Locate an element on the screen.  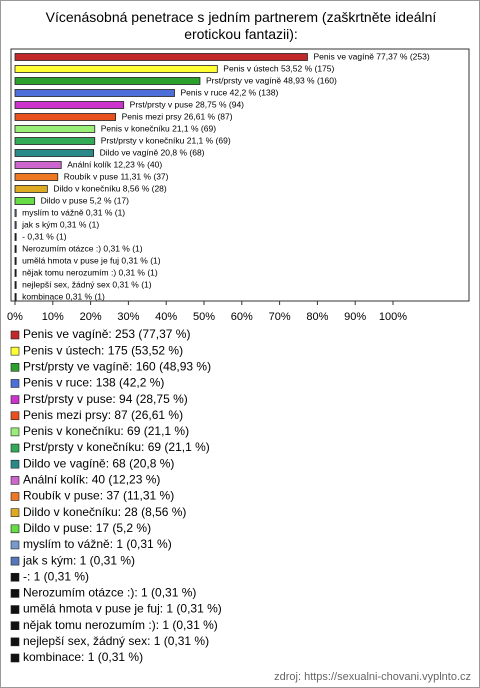
bar-label: umělá hmota v puse je fuj 0,31 % (1) is located at coordinates (91, 260).